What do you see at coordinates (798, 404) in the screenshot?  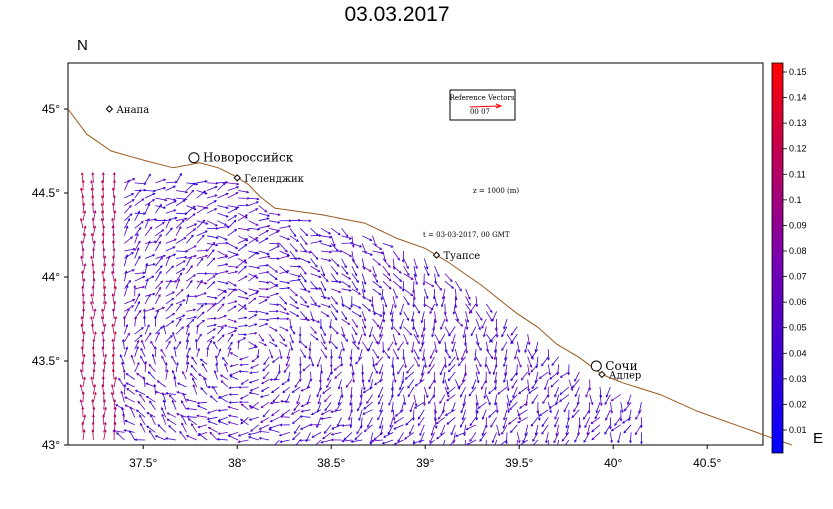 I see `colorbar-tick-label: 0.02` at bounding box center [798, 404].